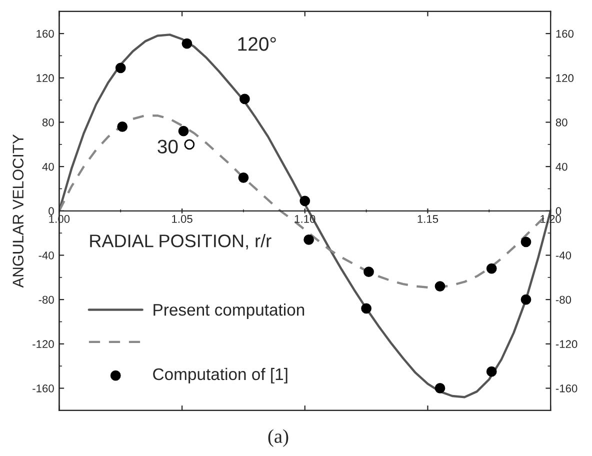  Describe the element at coordinates (565, 34) in the screenshot. I see `y2-tick-label: 160` at that location.